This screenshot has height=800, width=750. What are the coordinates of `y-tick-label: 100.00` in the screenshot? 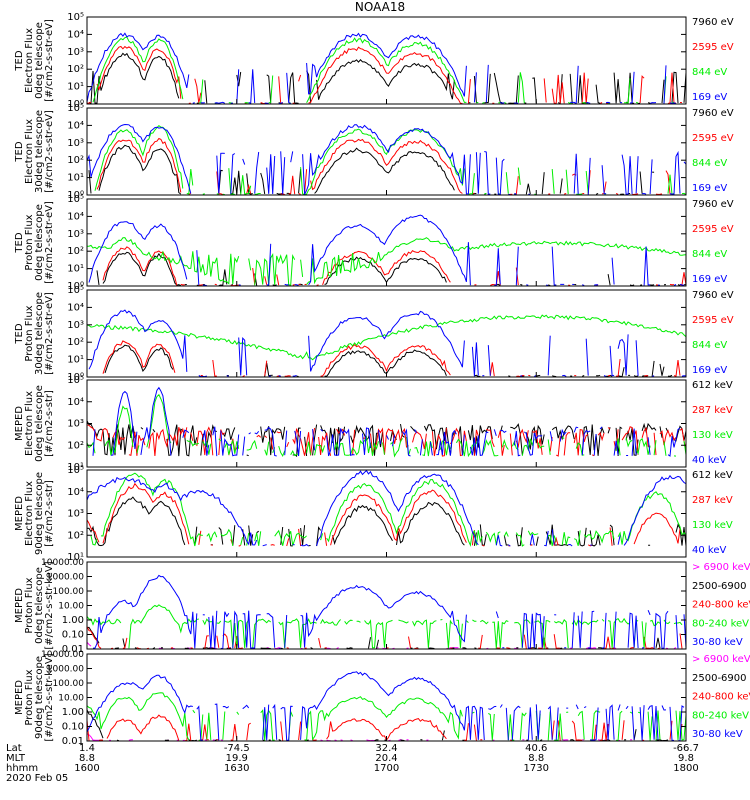 It's located at (69, 592).